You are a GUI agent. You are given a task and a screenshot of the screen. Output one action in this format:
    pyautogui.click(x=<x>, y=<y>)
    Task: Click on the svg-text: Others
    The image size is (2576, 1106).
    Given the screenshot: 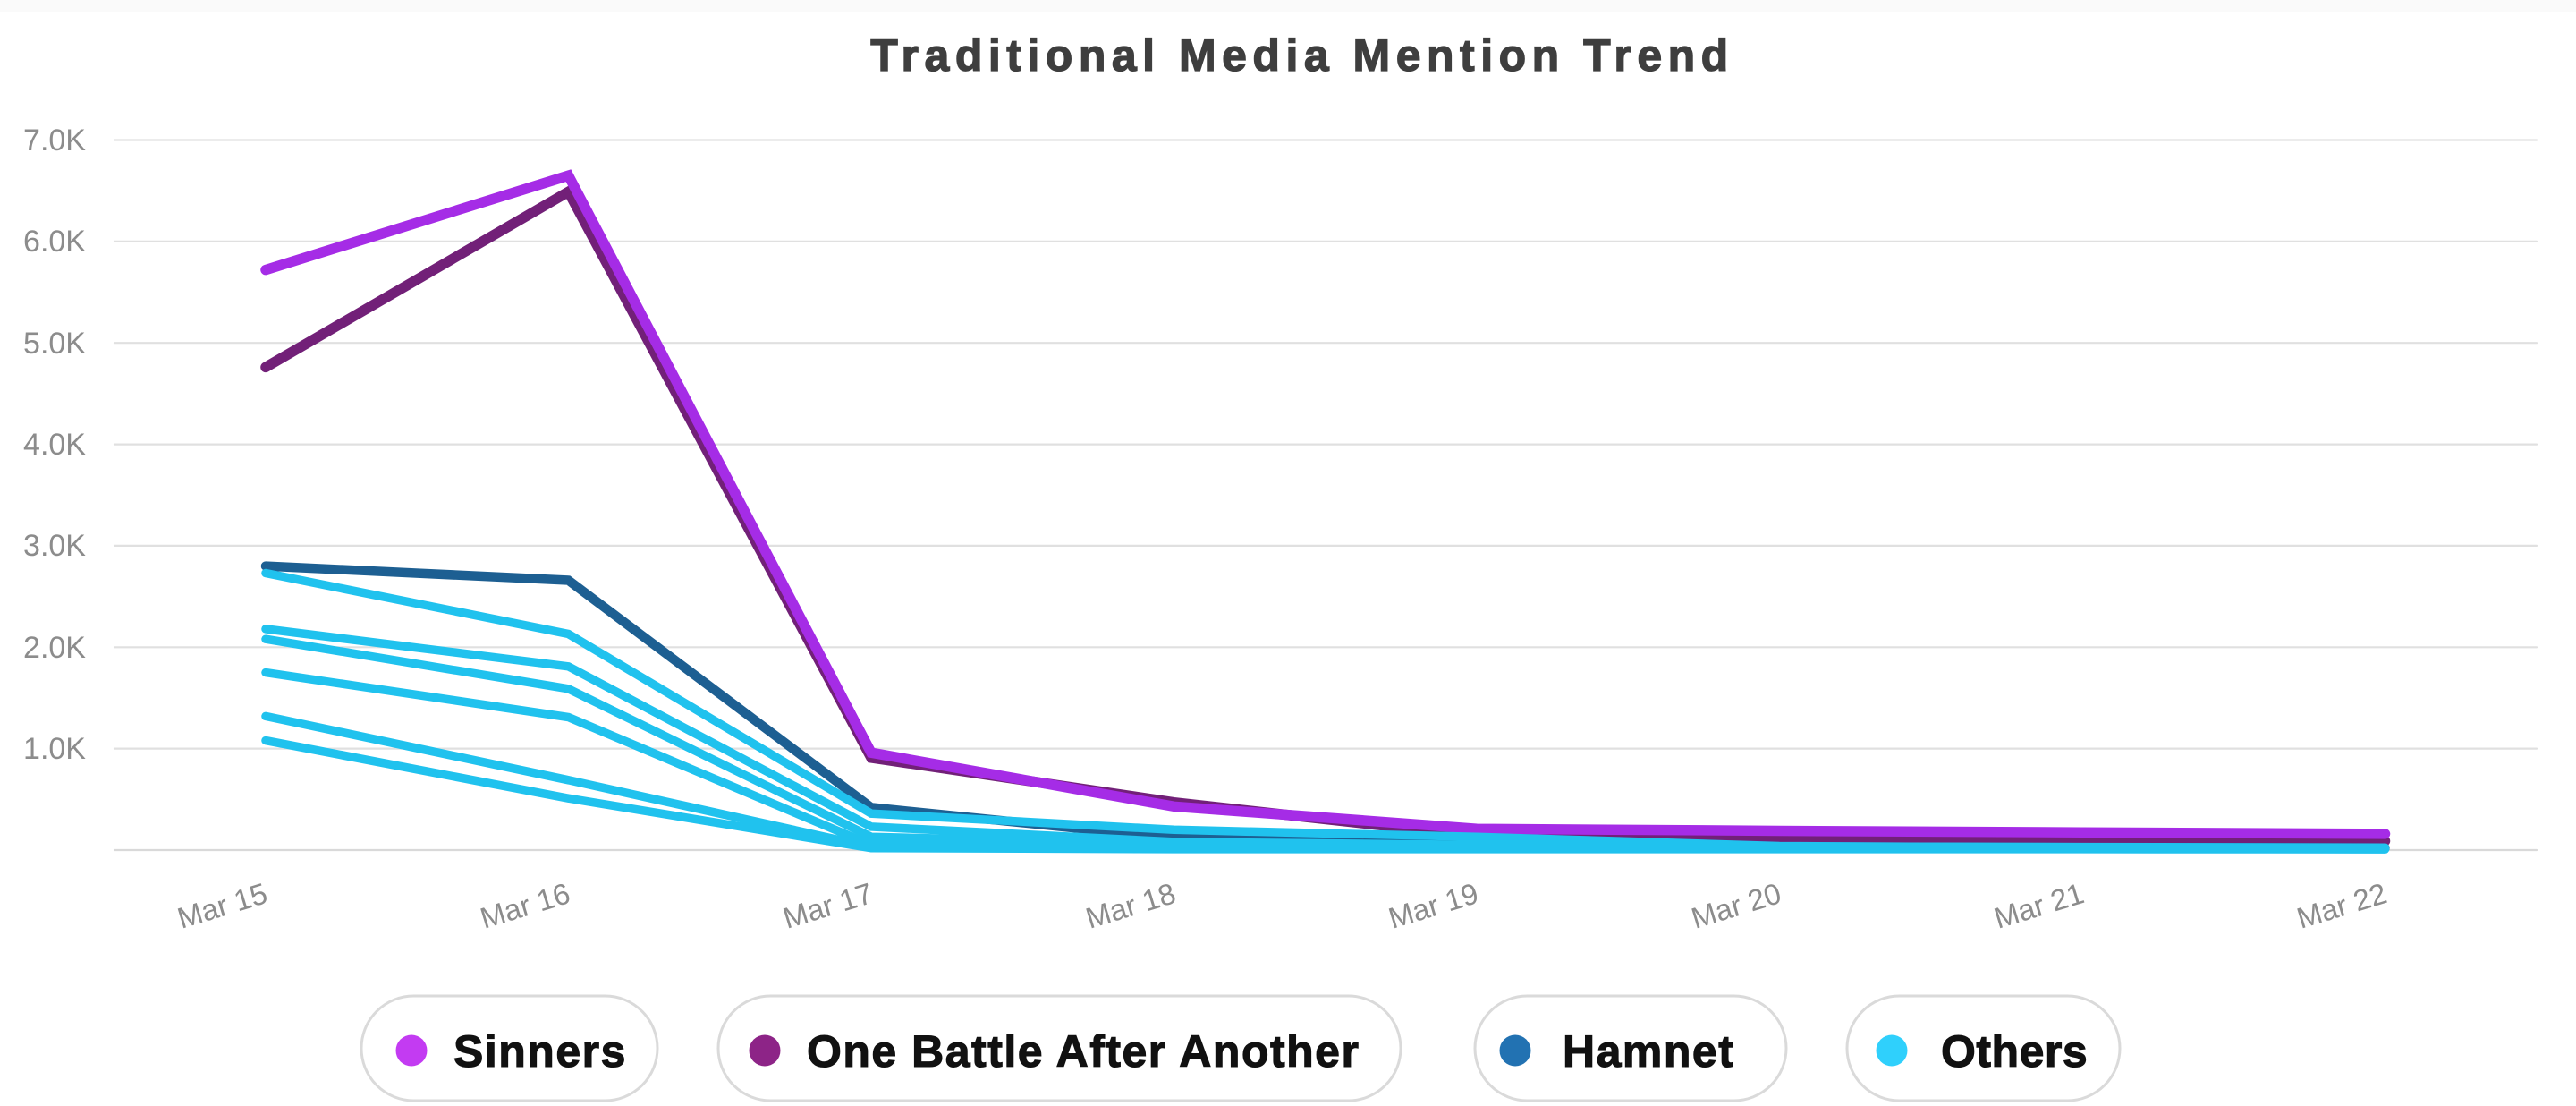 What is the action you would take?
    pyautogui.click(x=2014, y=1051)
    